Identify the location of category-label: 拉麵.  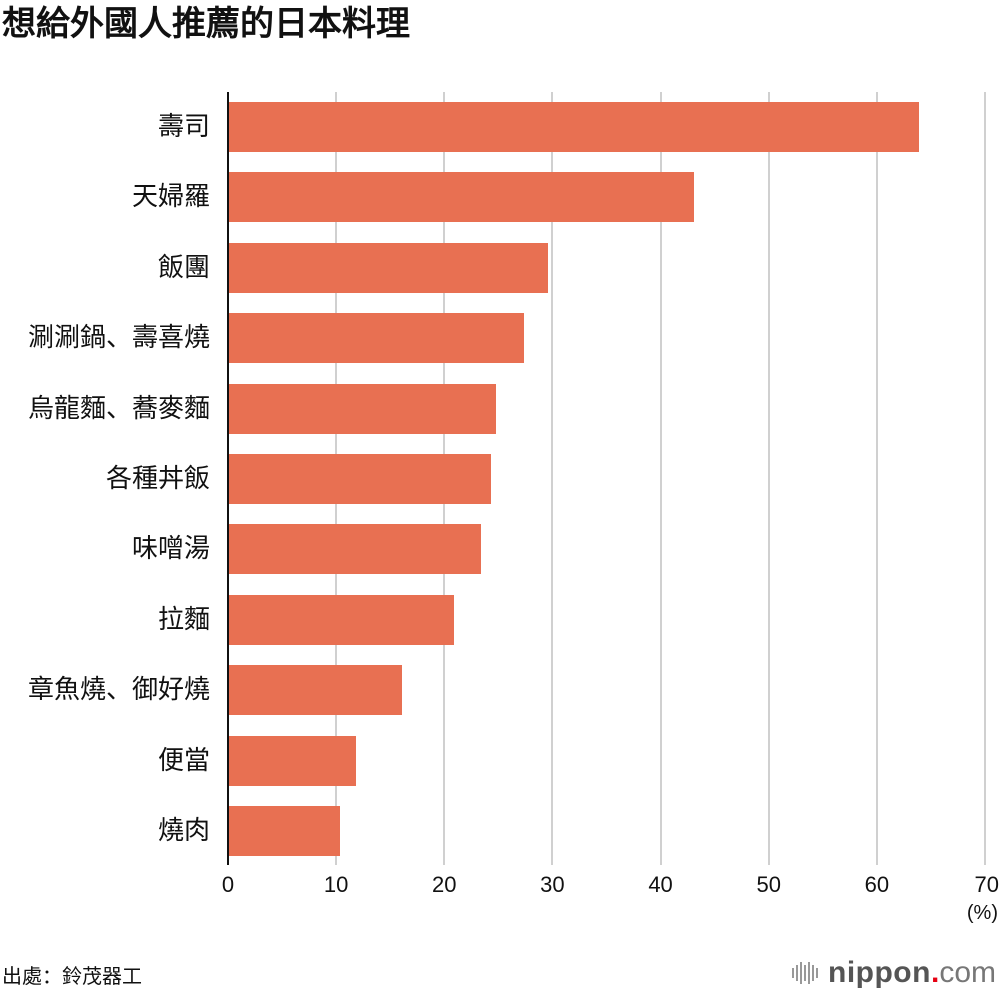
(183, 619).